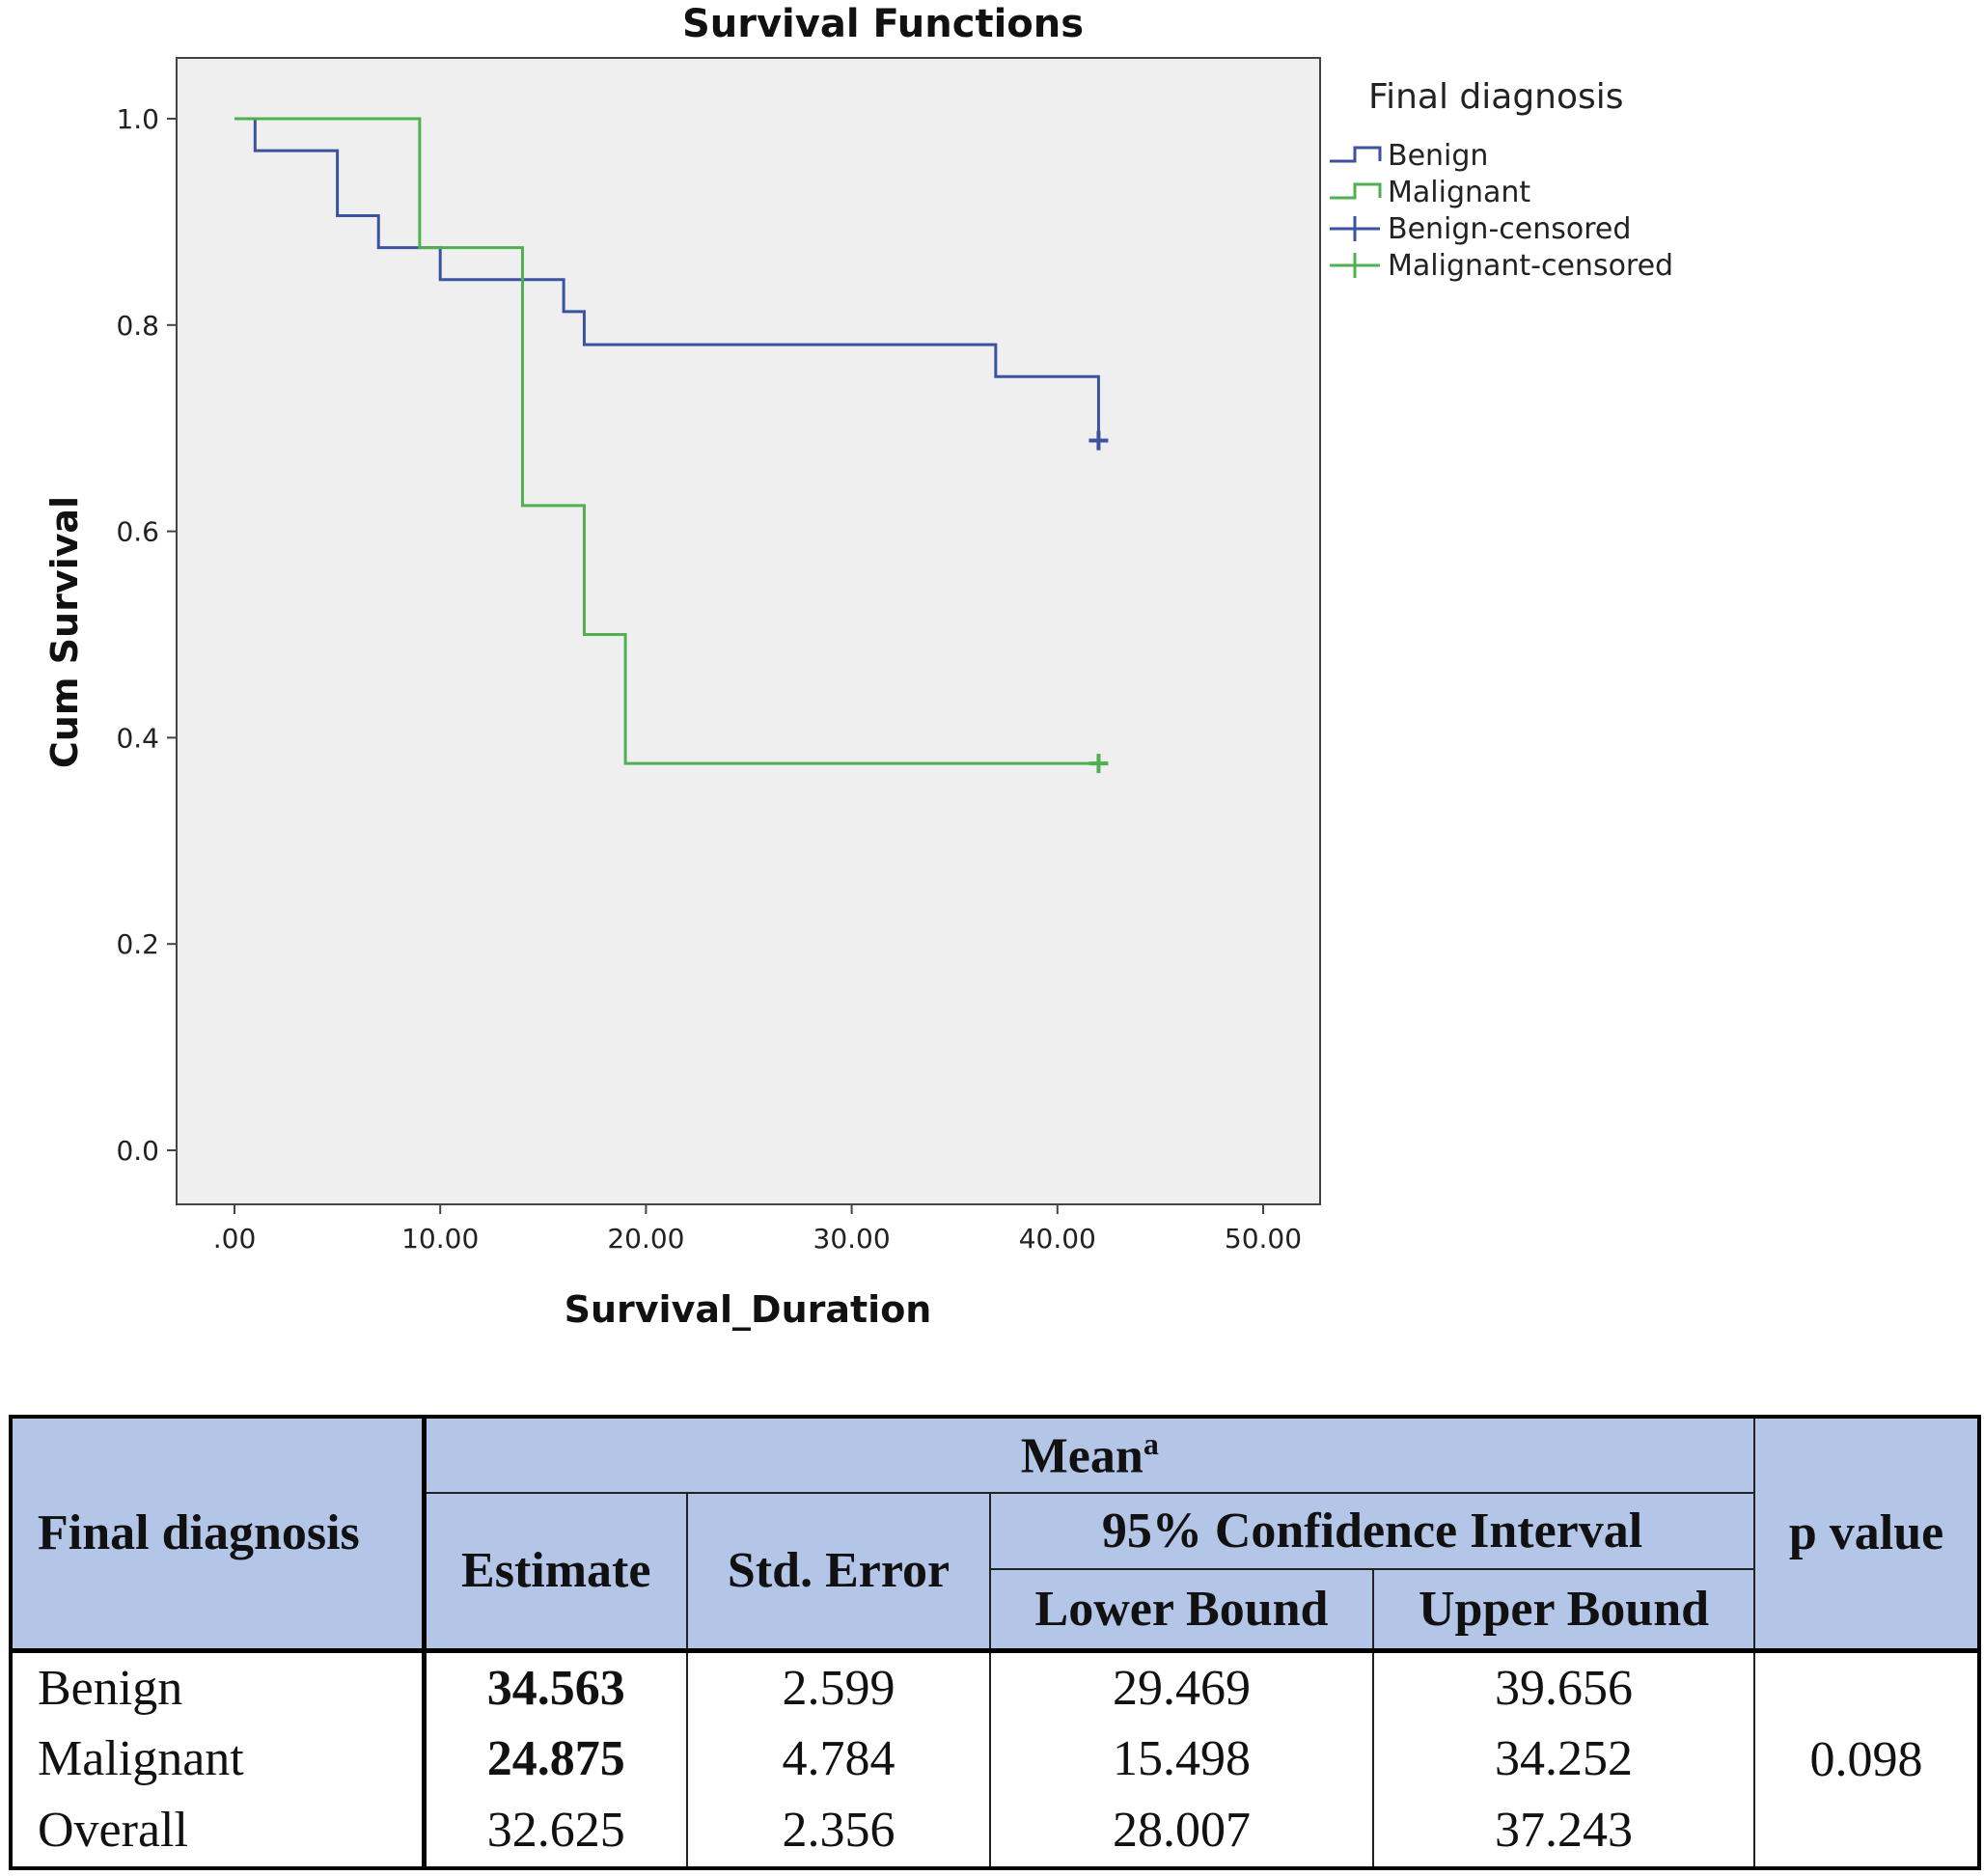  I want to click on row-lower-bound: 15.498, so click(1182, 1759).